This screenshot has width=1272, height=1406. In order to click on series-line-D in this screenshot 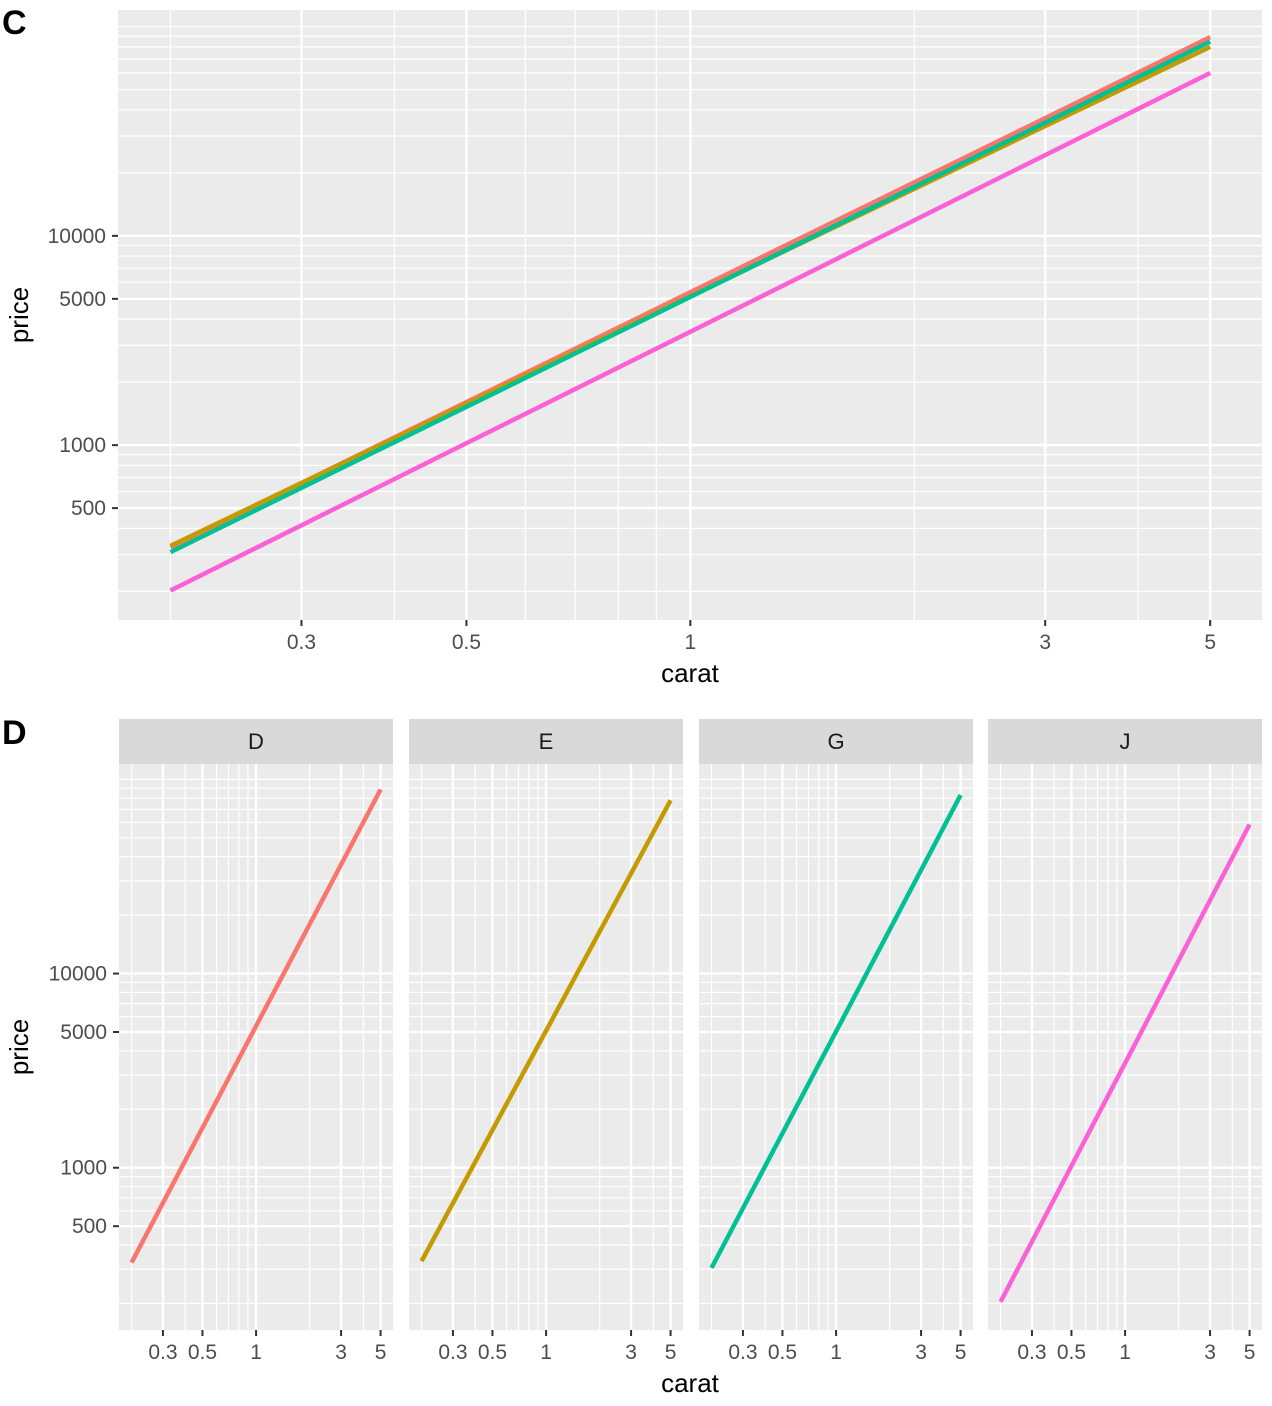, I will do `click(256, 1026)`.